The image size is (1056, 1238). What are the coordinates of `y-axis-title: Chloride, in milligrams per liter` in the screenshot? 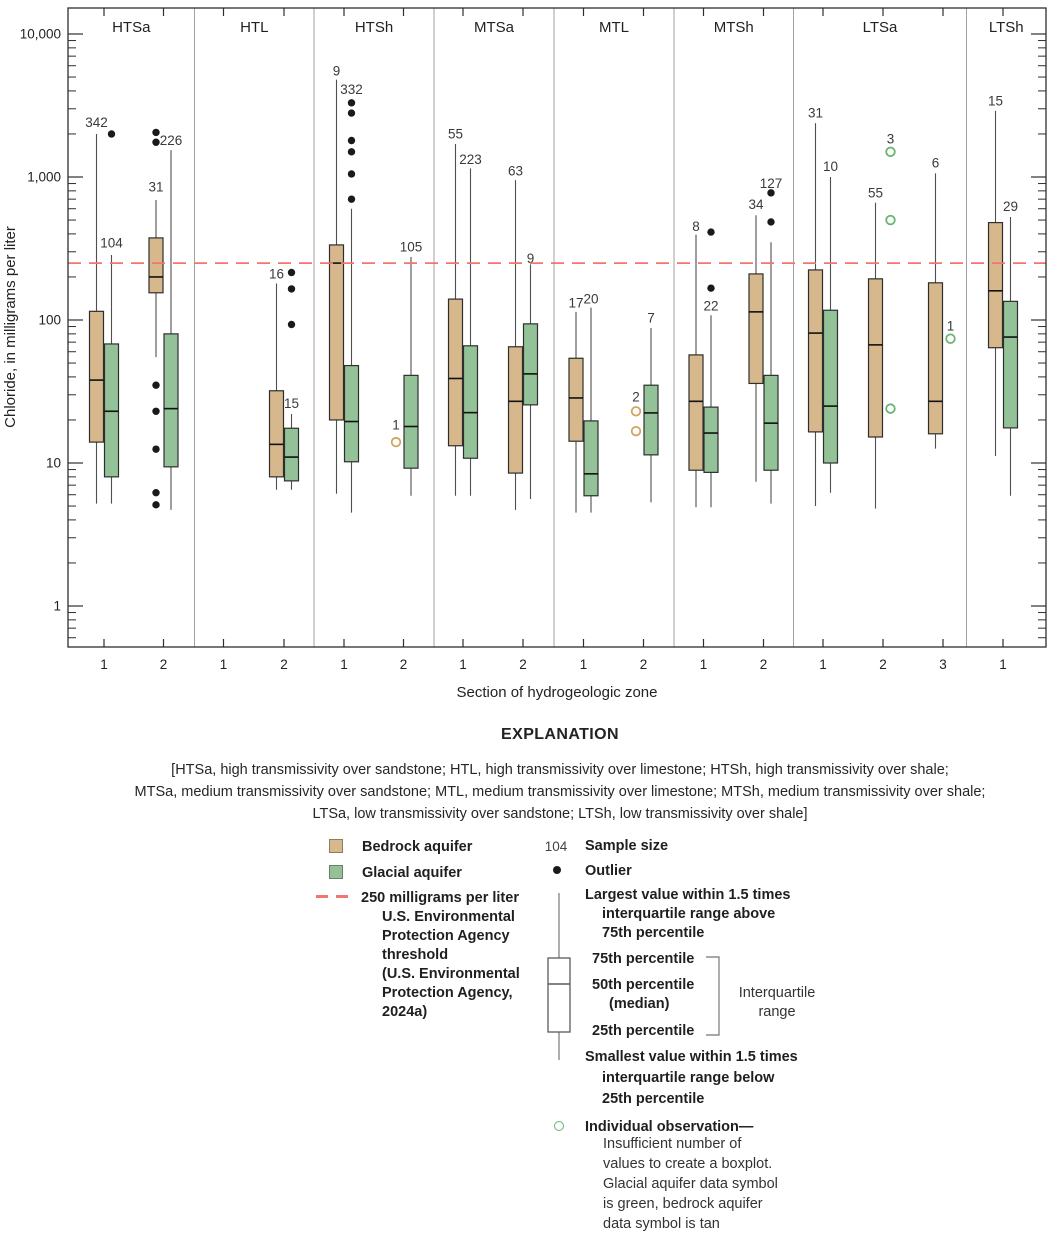 It's located at (10, 327).